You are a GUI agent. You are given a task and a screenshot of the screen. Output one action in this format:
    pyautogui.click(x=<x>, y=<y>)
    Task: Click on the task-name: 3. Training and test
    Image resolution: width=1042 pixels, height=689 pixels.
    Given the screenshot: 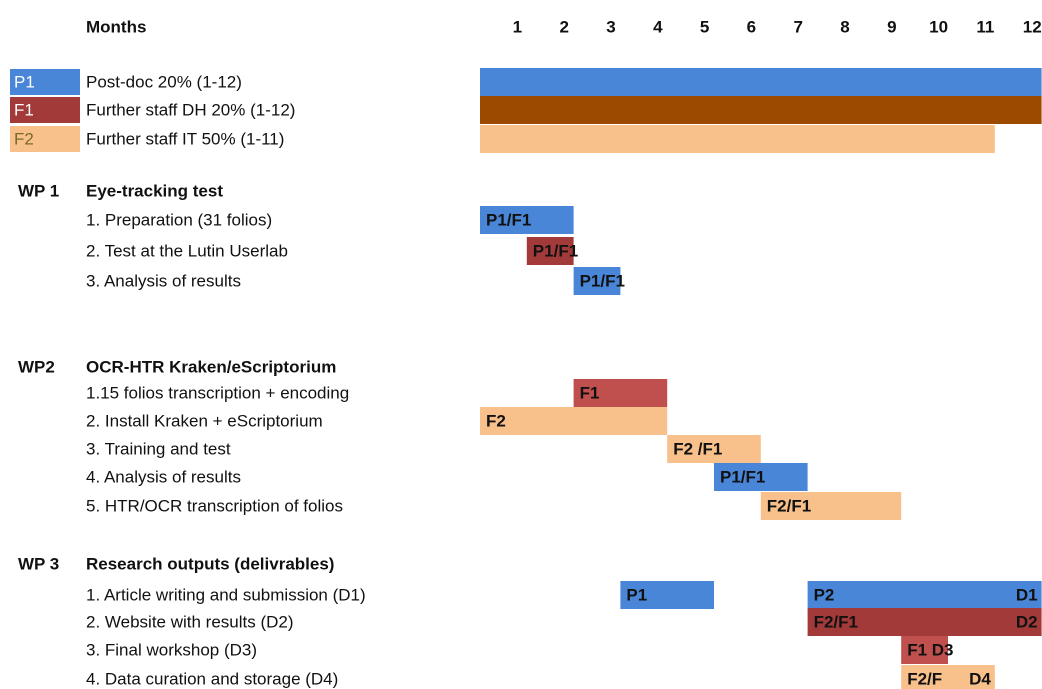 What is the action you would take?
    pyautogui.click(x=158, y=448)
    